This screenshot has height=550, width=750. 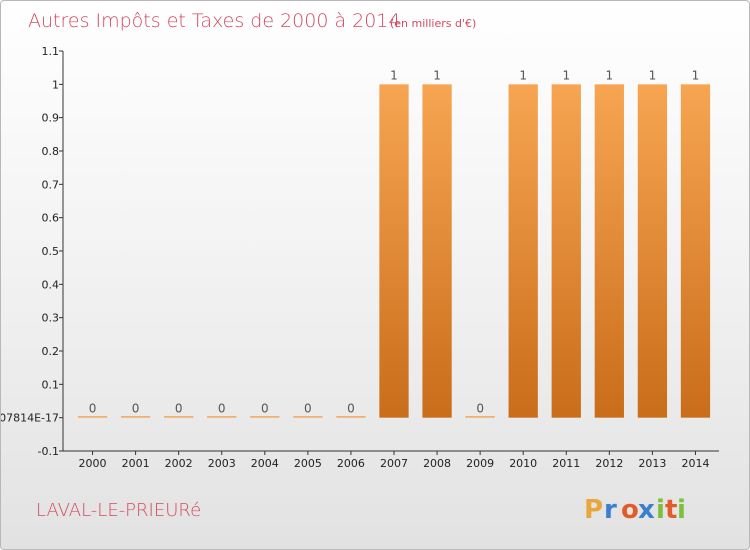 I want to click on y-tick-label: 0.2, so click(x=51, y=351).